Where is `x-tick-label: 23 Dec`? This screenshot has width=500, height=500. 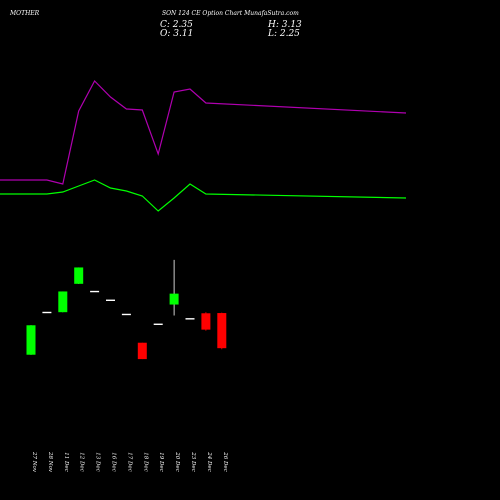 x-tick-label: 23 Dec is located at coordinates (193, 461).